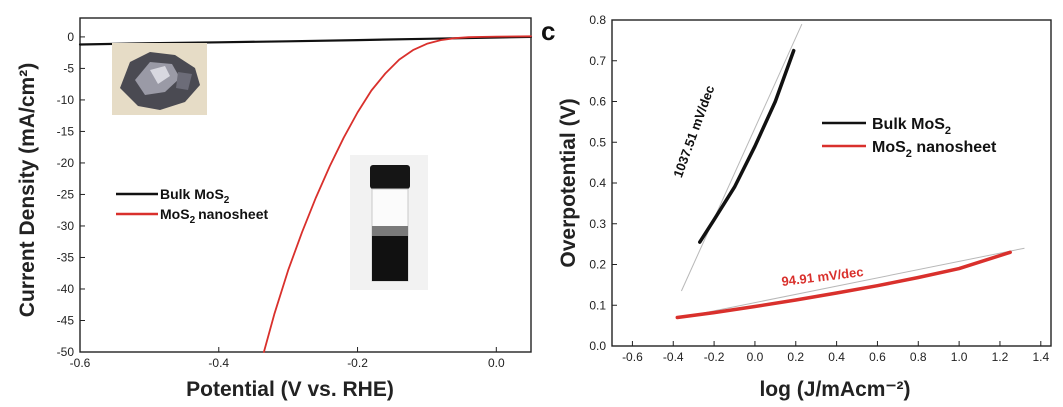 The height and width of the screenshot is (407, 1063). I want to click on left-xtick-label: 0.0, so click(496, 363).